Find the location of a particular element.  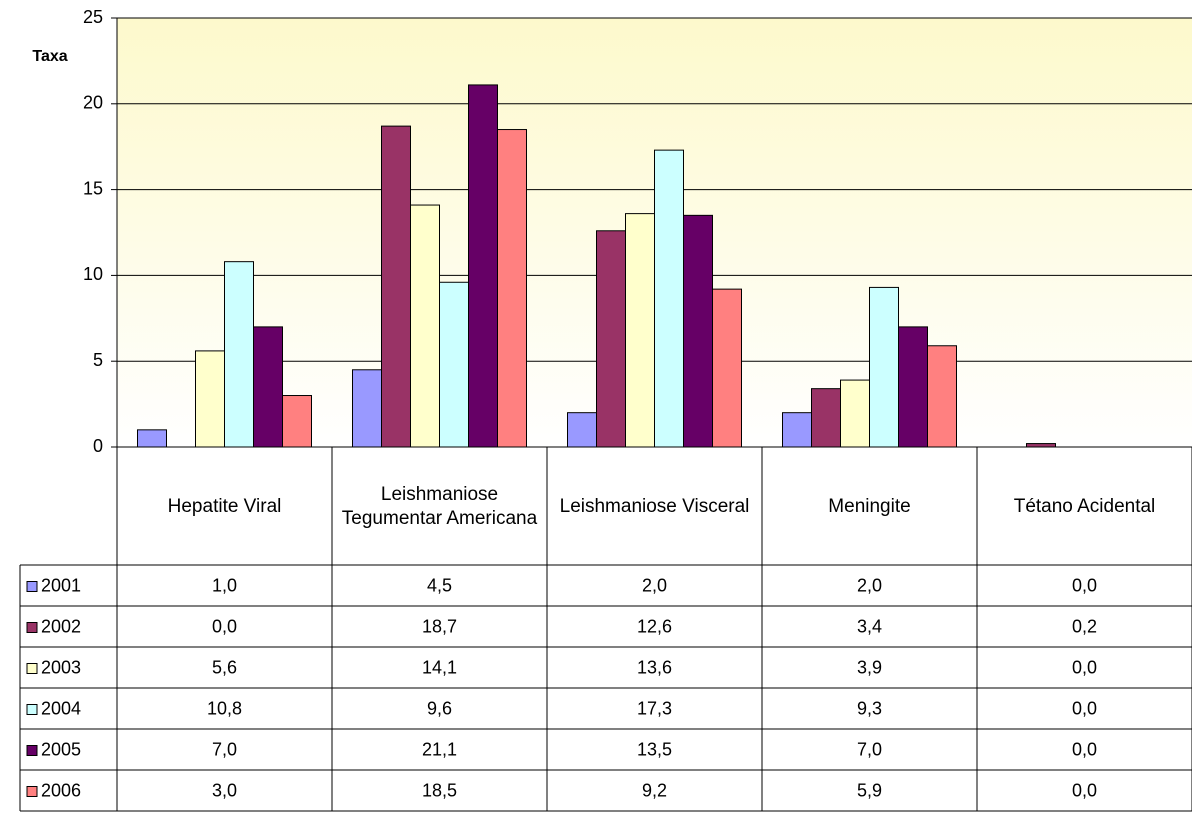

y-tick-label: 0 is located at coordinates (98, 446).